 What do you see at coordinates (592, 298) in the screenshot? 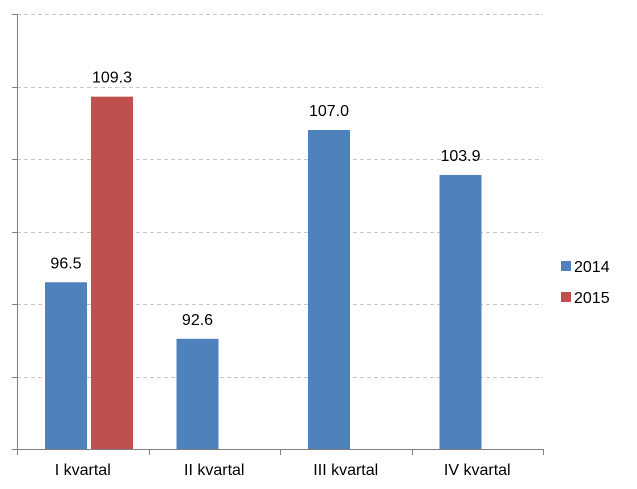
I see `legend-label: 2015` at bounding box center [592, 298].